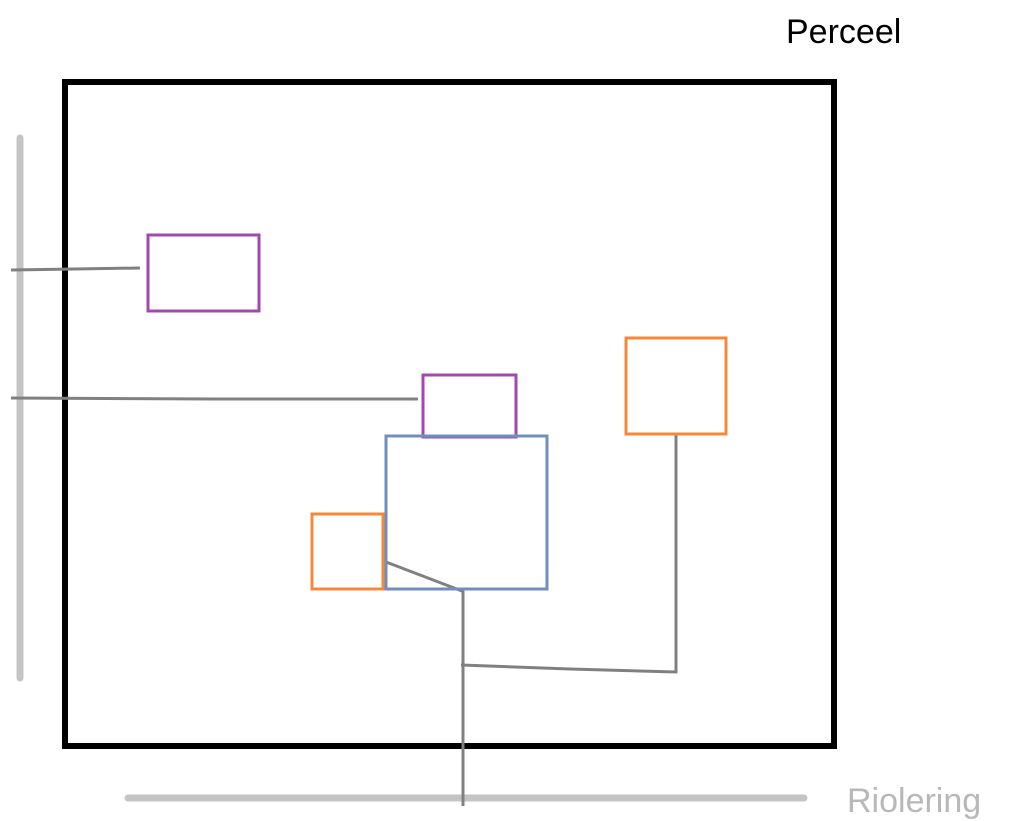  What do you see at coordinates (424, 576) in the screenshot?
I see `pipe-diagonal-connection` at bounding box center [424, 576].